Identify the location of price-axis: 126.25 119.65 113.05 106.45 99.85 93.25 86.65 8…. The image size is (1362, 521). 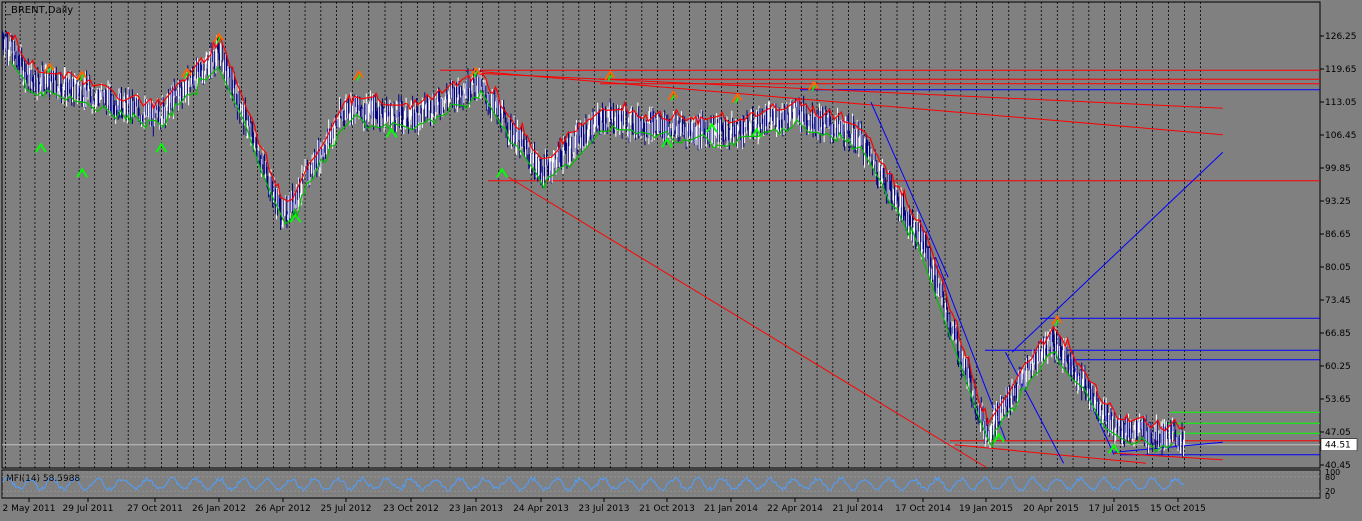
(1338, 251).